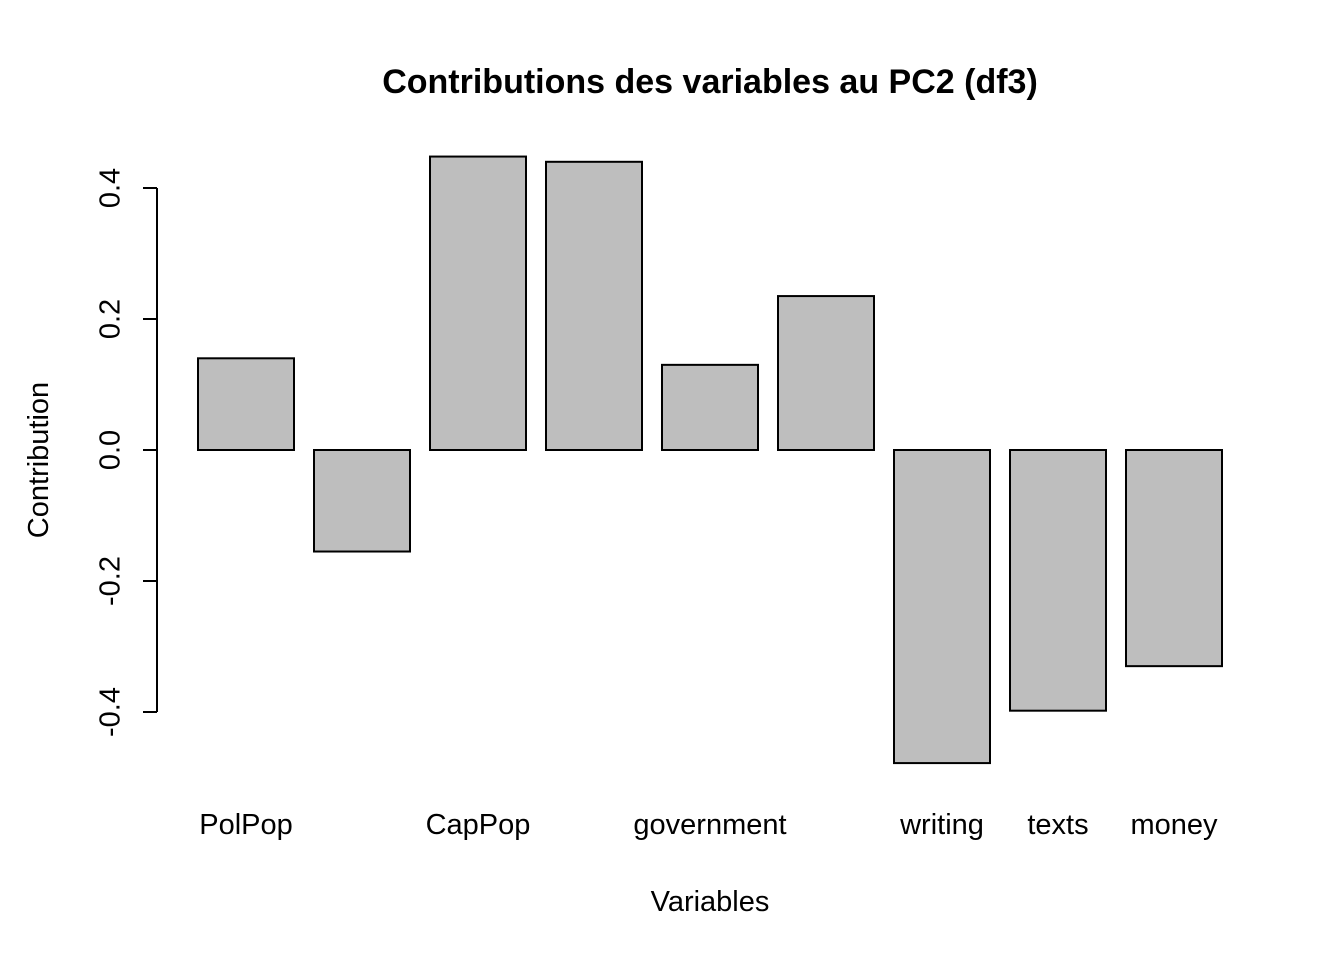 This screenshot has width=1344, height=960. Describe the element at coordinates (111, 712) in the screenshot. I see `y-tick-label: -0.4` at that location.